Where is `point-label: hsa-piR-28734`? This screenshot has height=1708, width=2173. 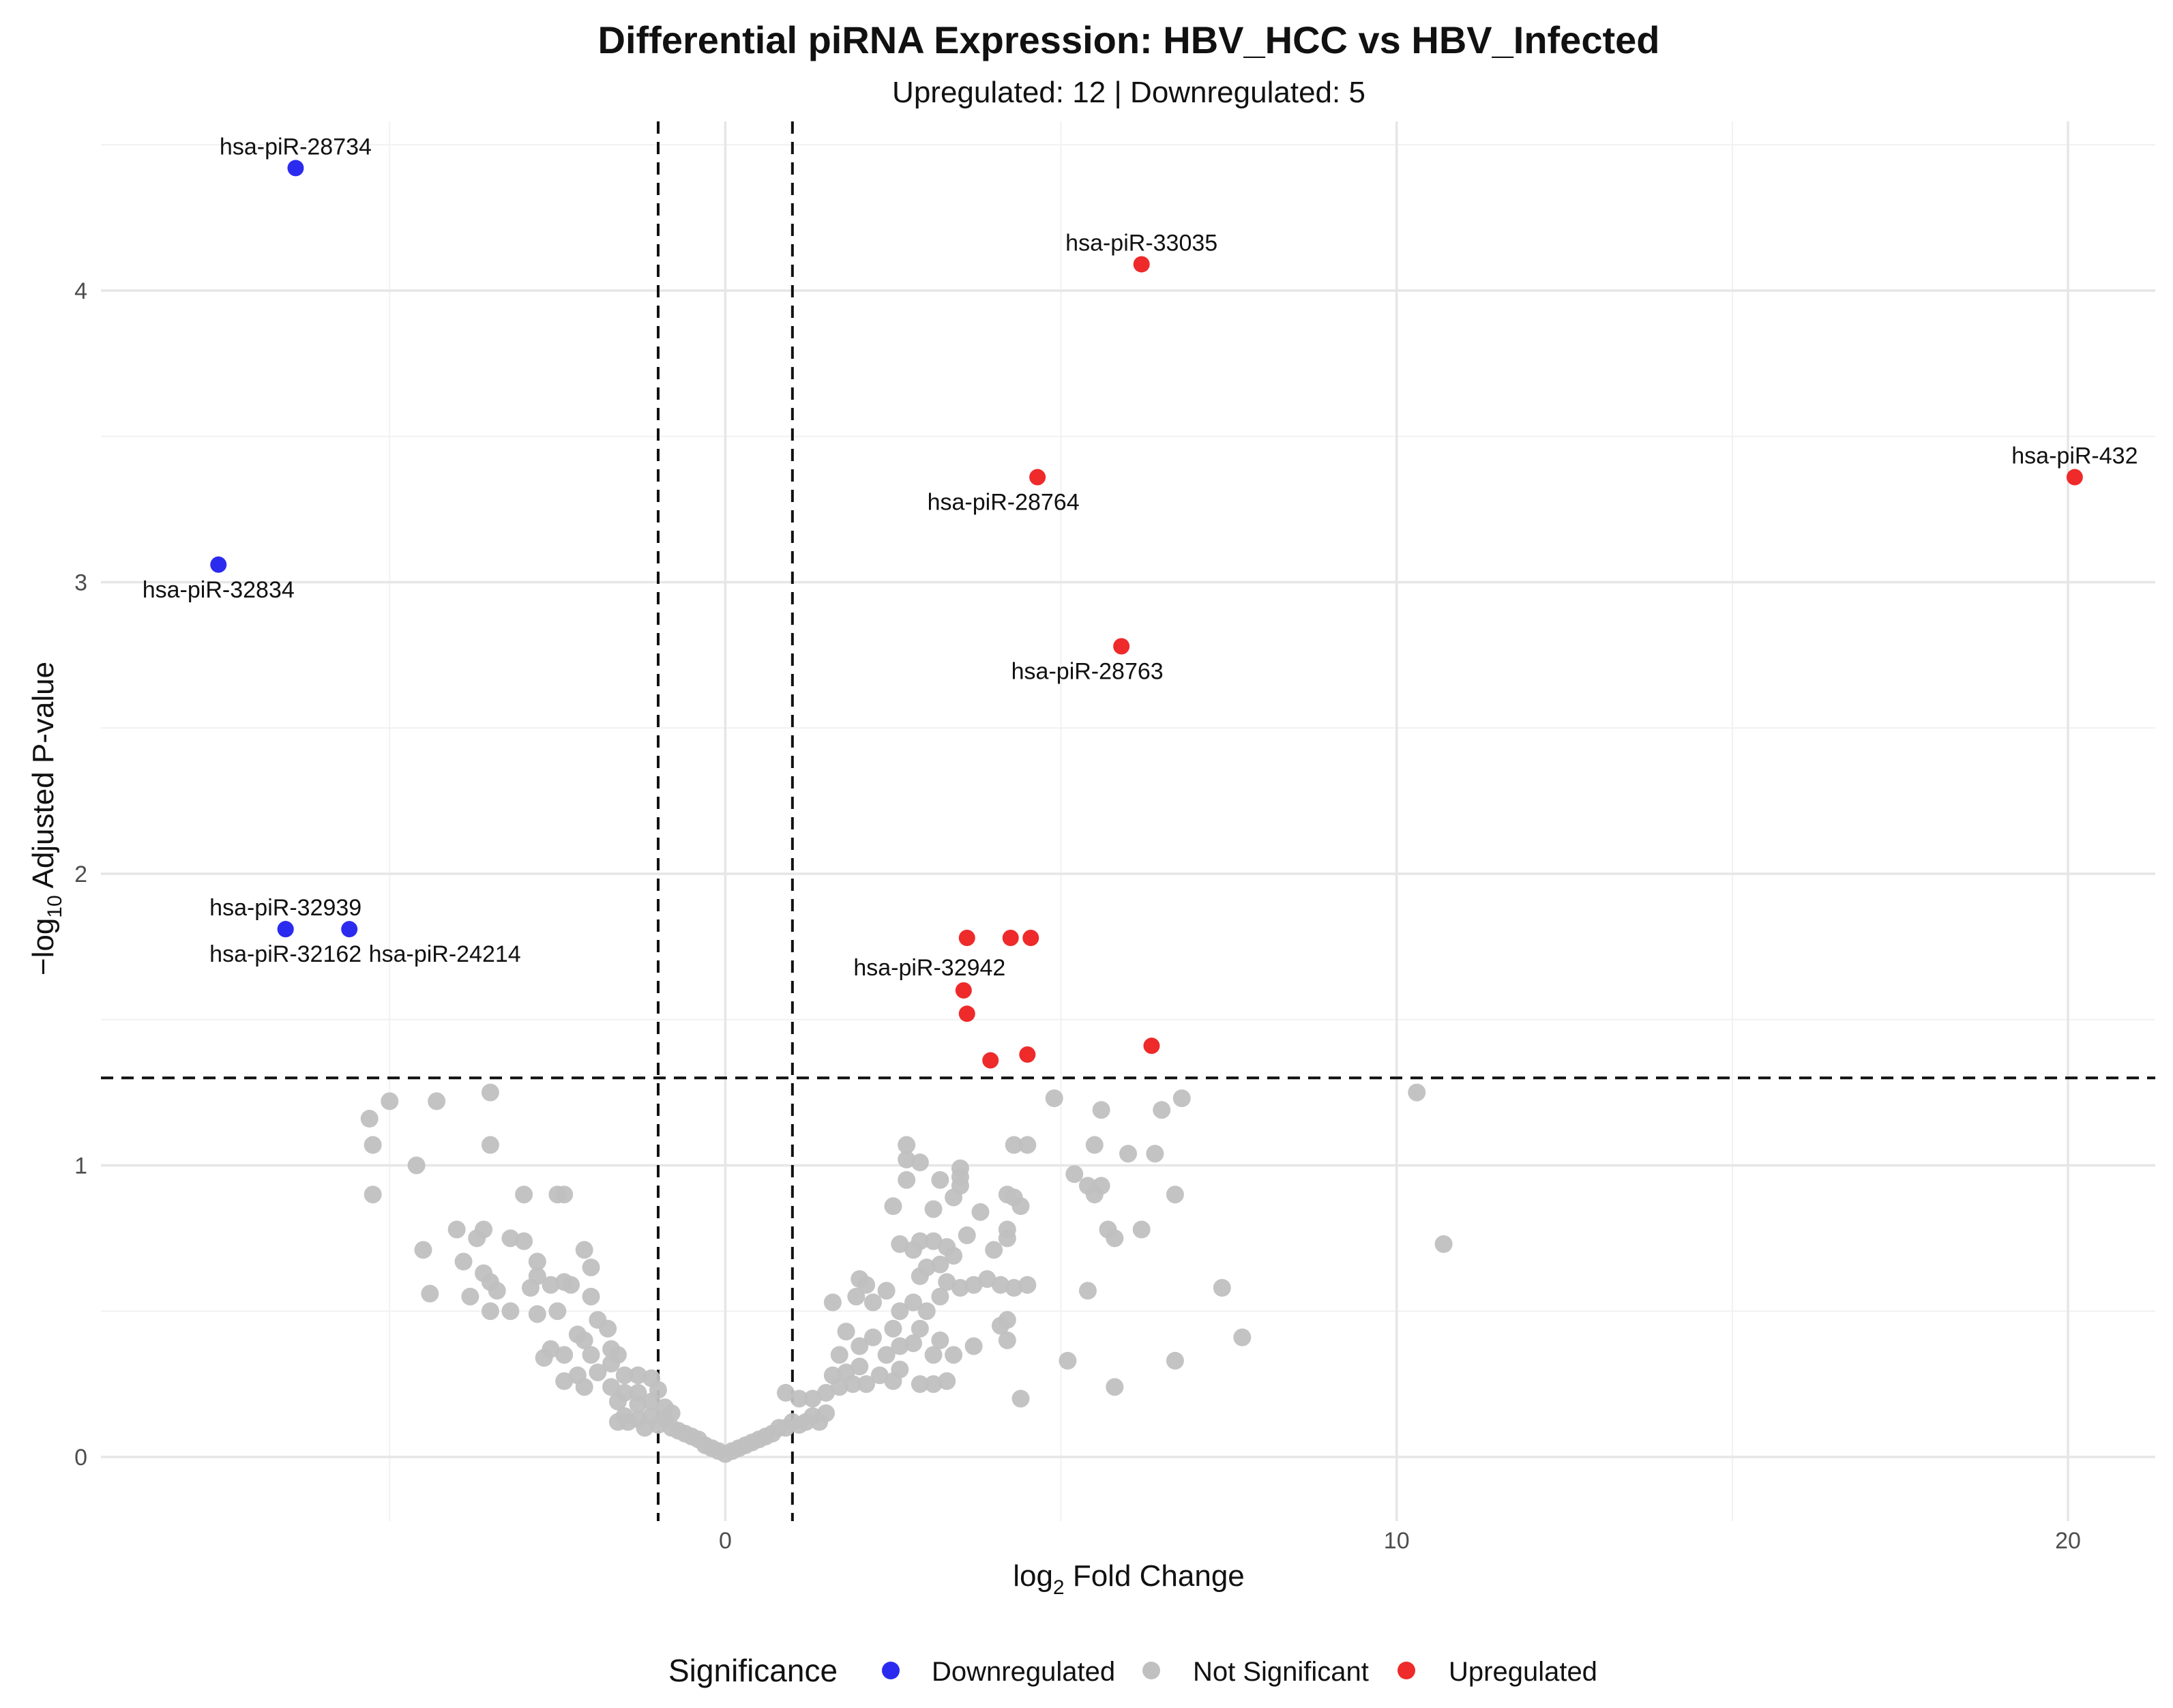
point-label: hsa-piR-28734 is located at coordinates (296, 147).